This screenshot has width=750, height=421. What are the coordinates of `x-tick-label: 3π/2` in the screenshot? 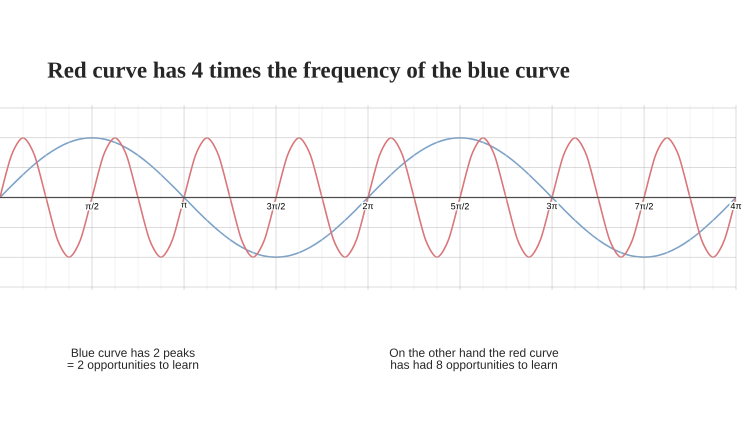 It's located at (276, 206).